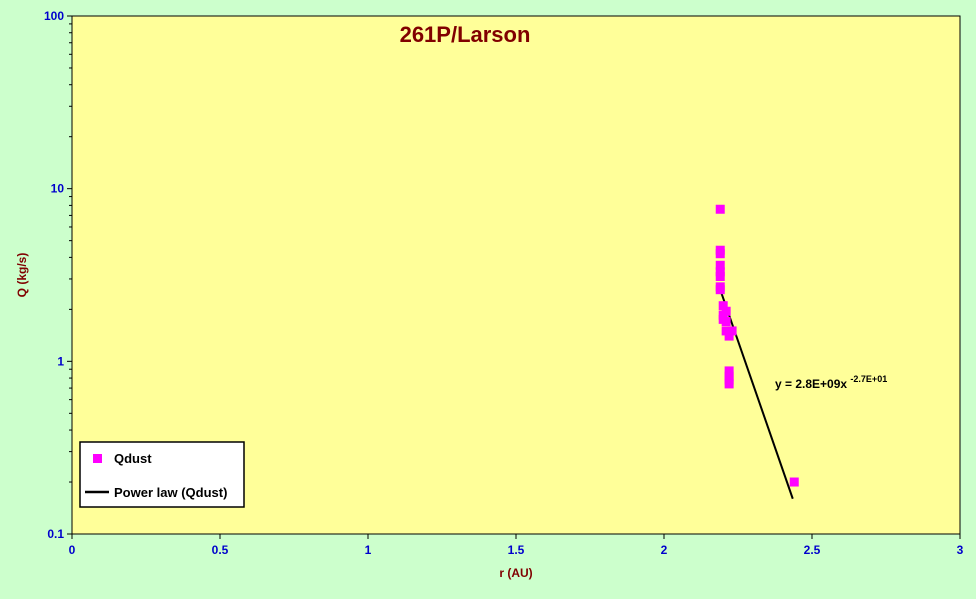 Image resolution: width=976 pixels, height=599 pixels. Describe the element at coordinates (465, 34) in the screenshot. I see `chart-title: 261P/Larson` at that location.